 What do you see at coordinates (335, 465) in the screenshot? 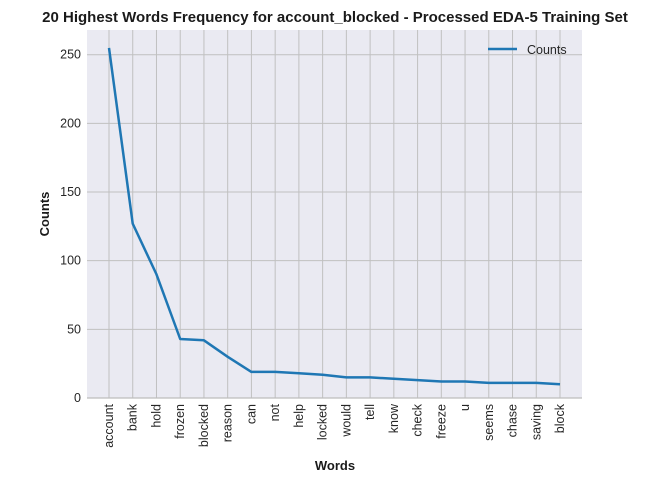
I see `x-axis-label: Words` at bounding box center [335, 465].